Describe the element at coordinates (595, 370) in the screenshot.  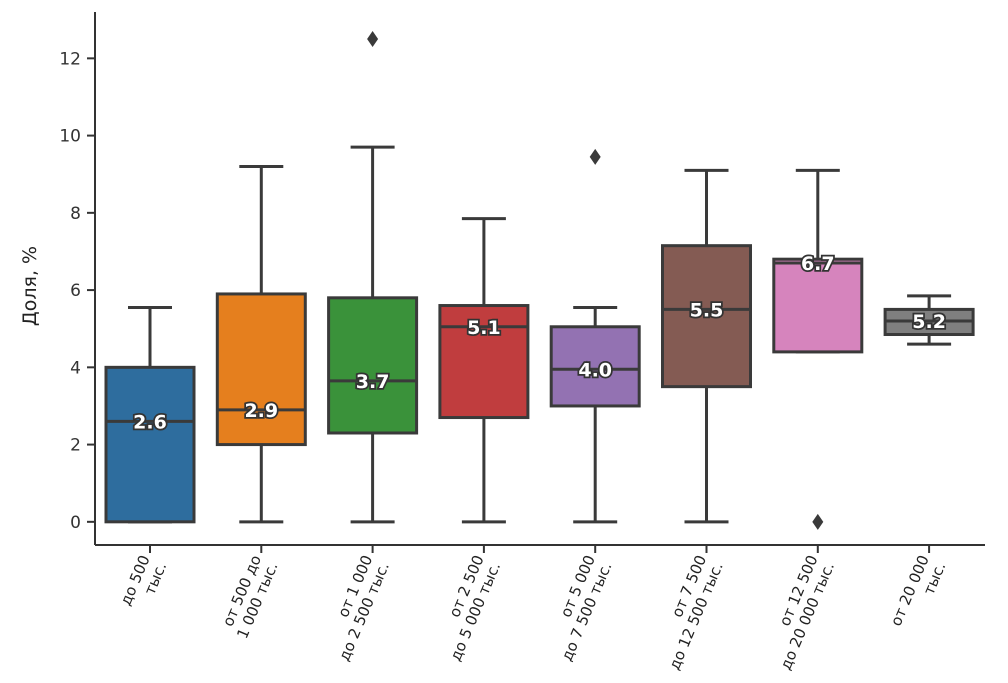
I see `median-label: 4.0` at that location.